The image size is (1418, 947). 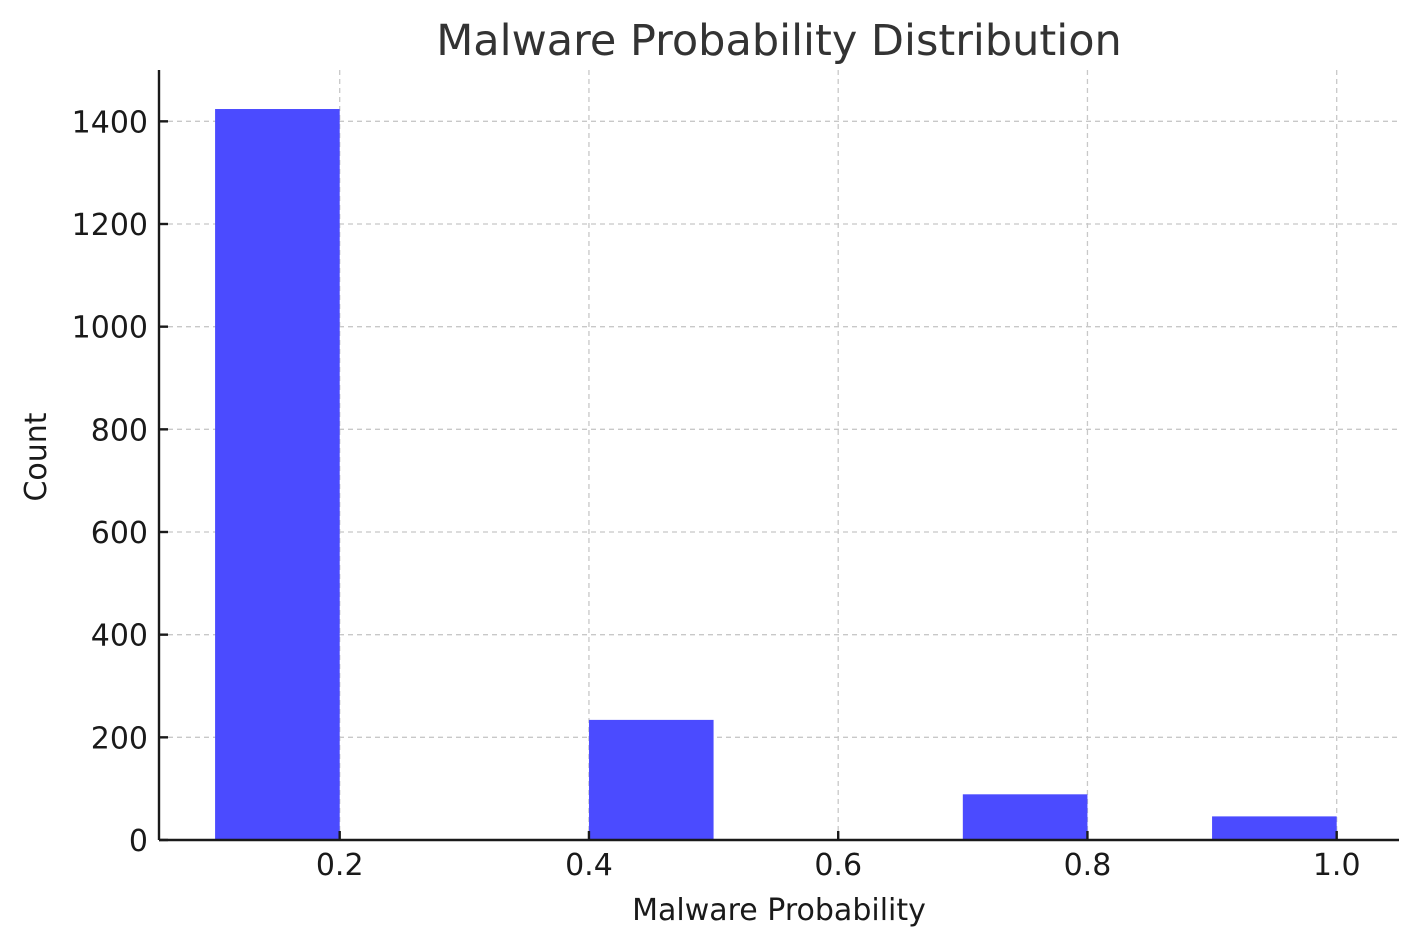 I want to click on x-tick-label: 0.8, so click(x=1088, y=865).